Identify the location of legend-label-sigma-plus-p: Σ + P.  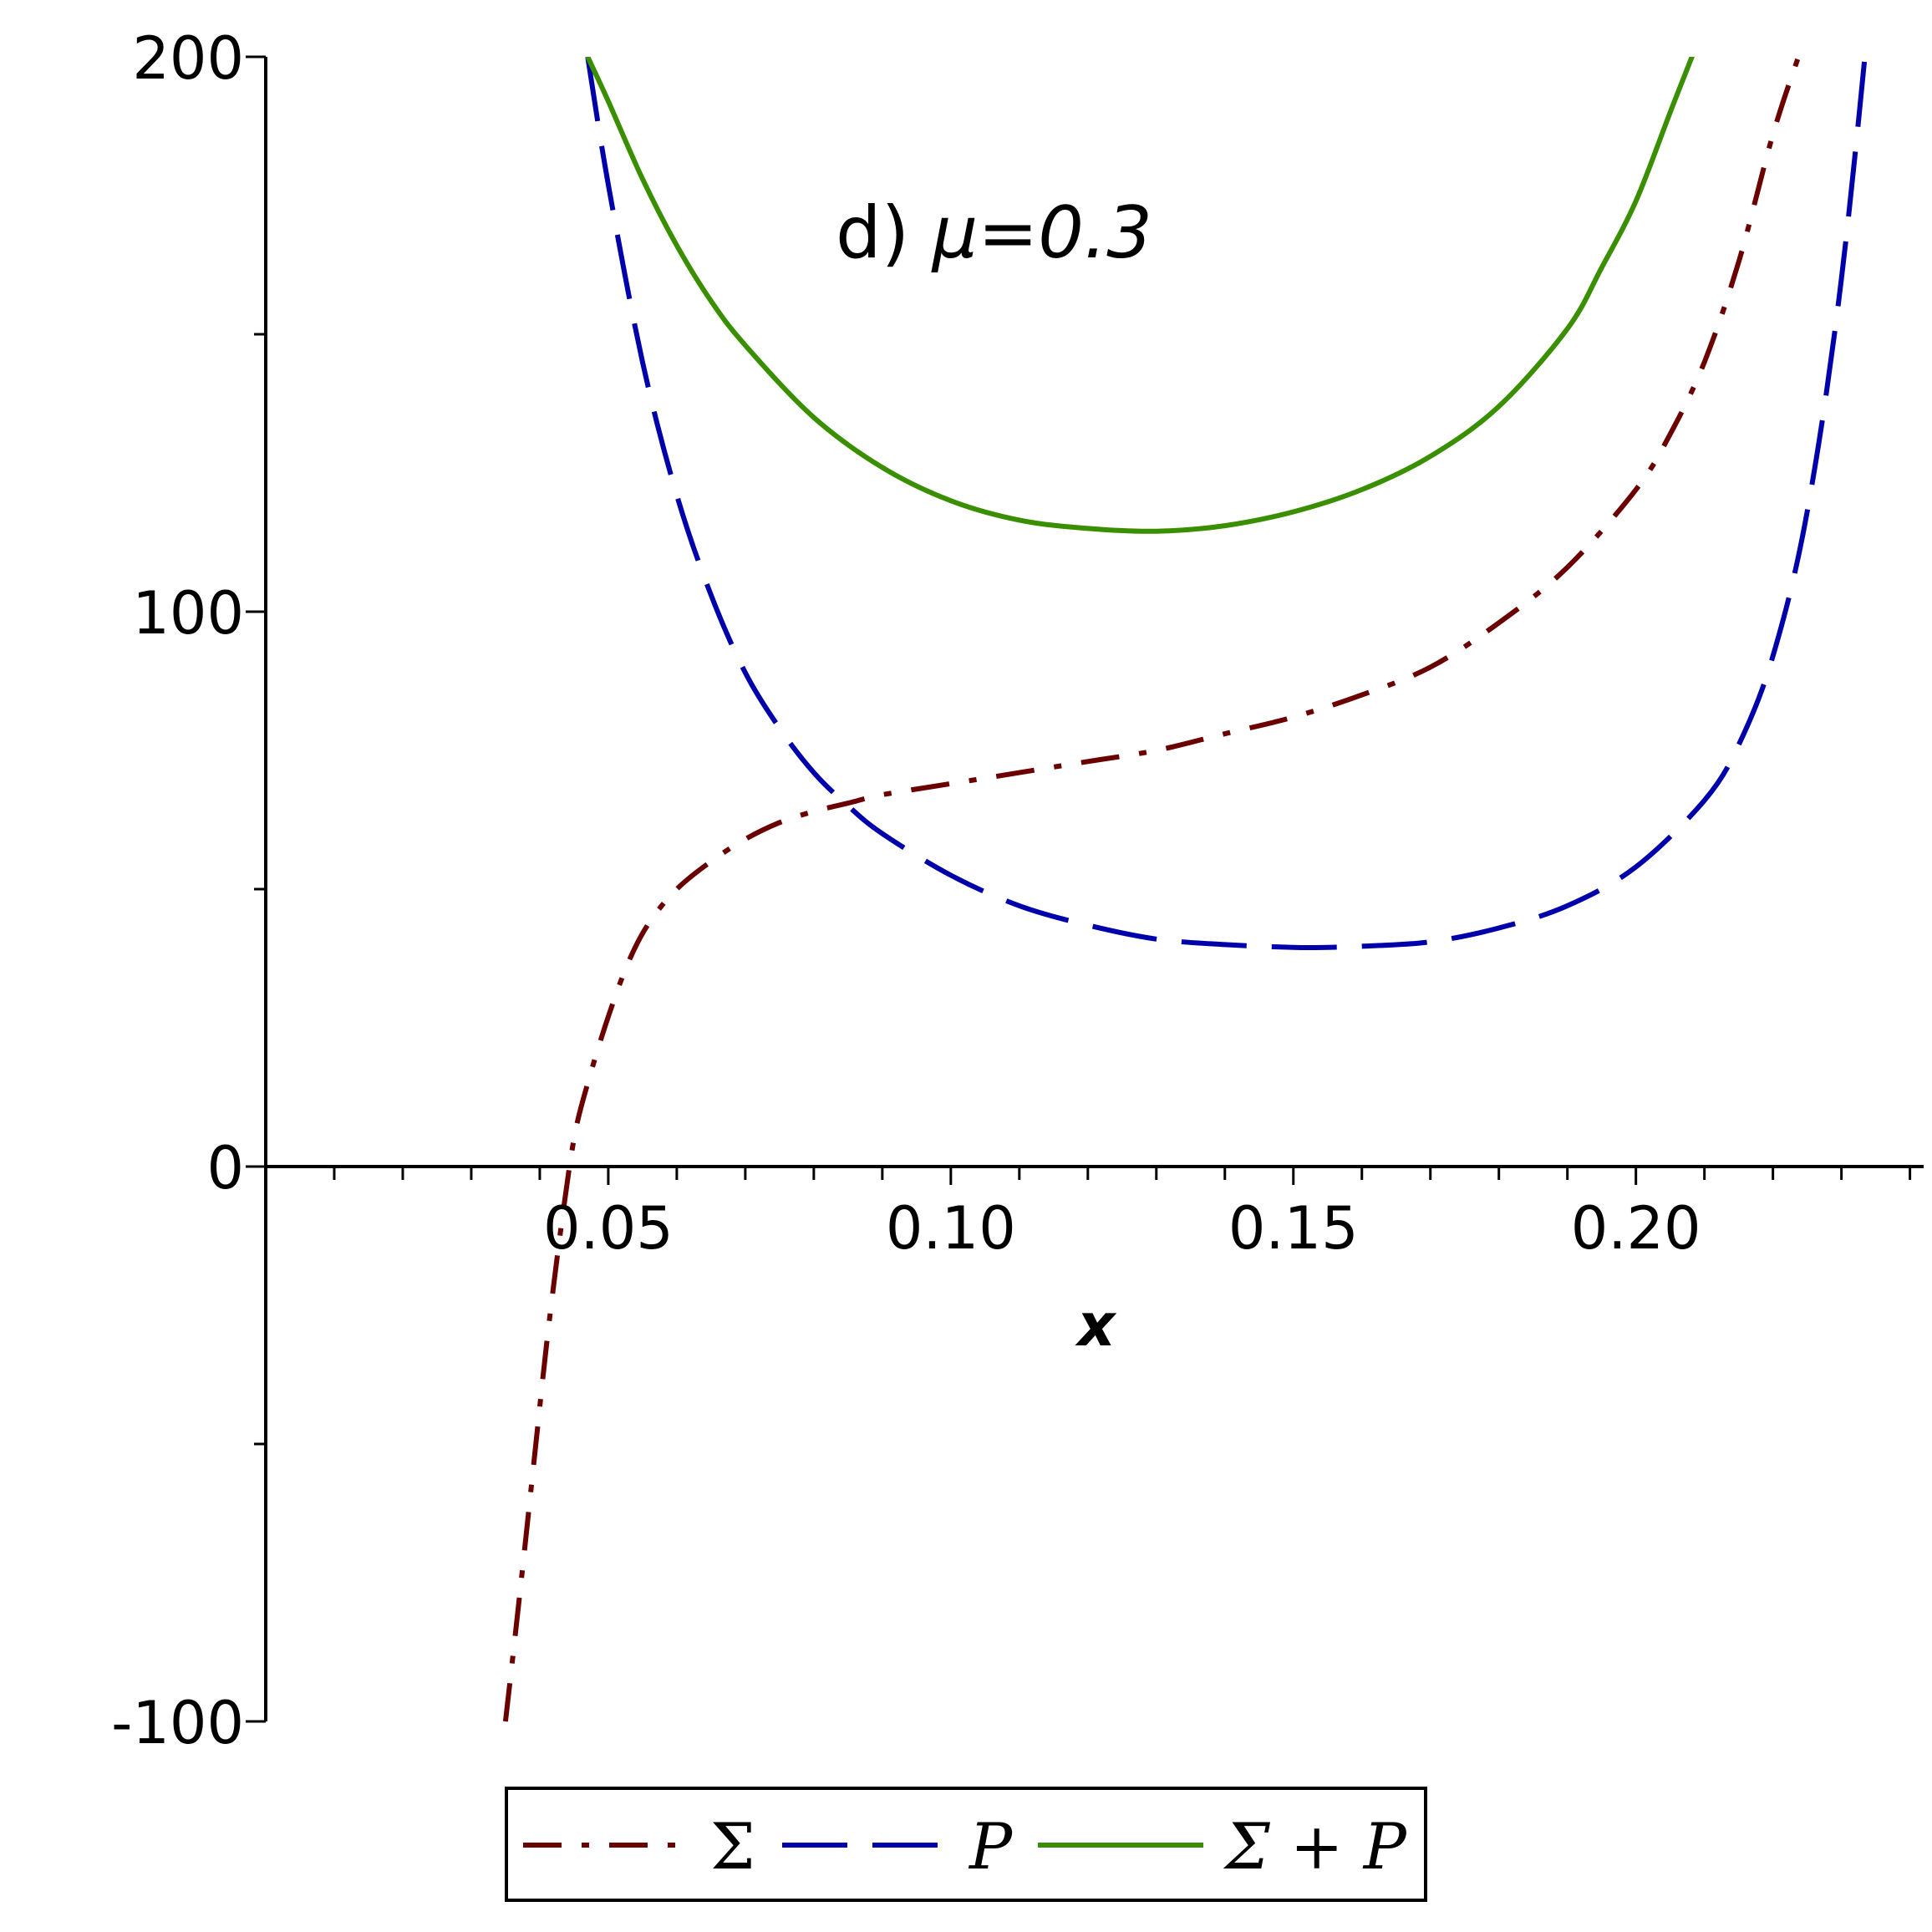
(1315, 1846).